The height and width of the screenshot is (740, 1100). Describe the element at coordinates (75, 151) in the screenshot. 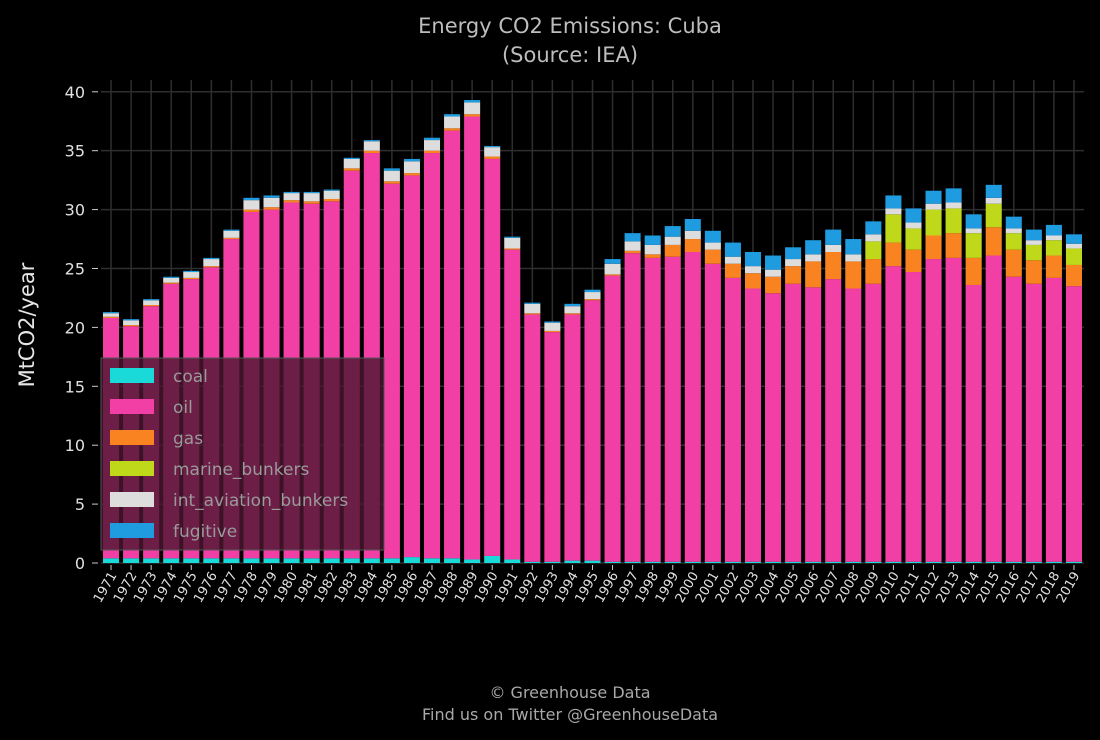

I see `y-tick-label: 35` at that location.